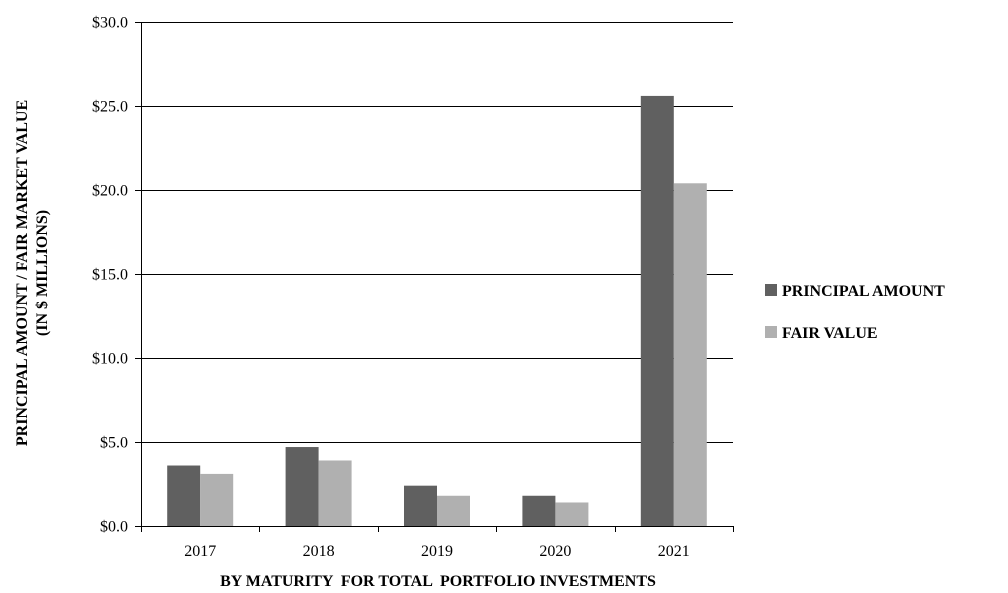 This screenshot has height=593, width=1008. I want to click on x-tick-label: 2019, so click(437, 551).